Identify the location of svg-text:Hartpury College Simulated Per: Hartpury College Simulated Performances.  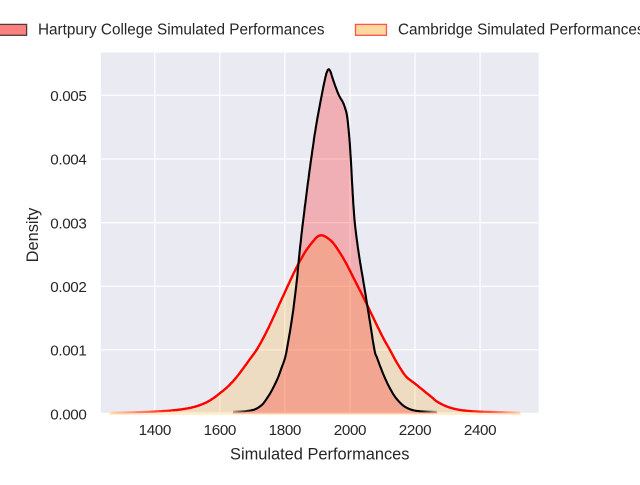
(181, 29).